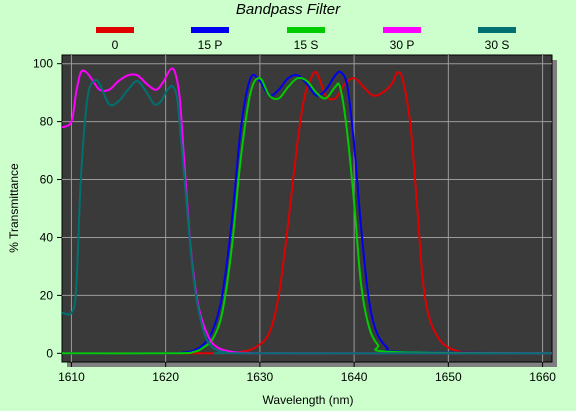 Image resolution: width=576 pixels, height=411 pixels. Describe the element at coordinates (47, 122) in the screenshot. I see `y-tick-label: 80` at that location.